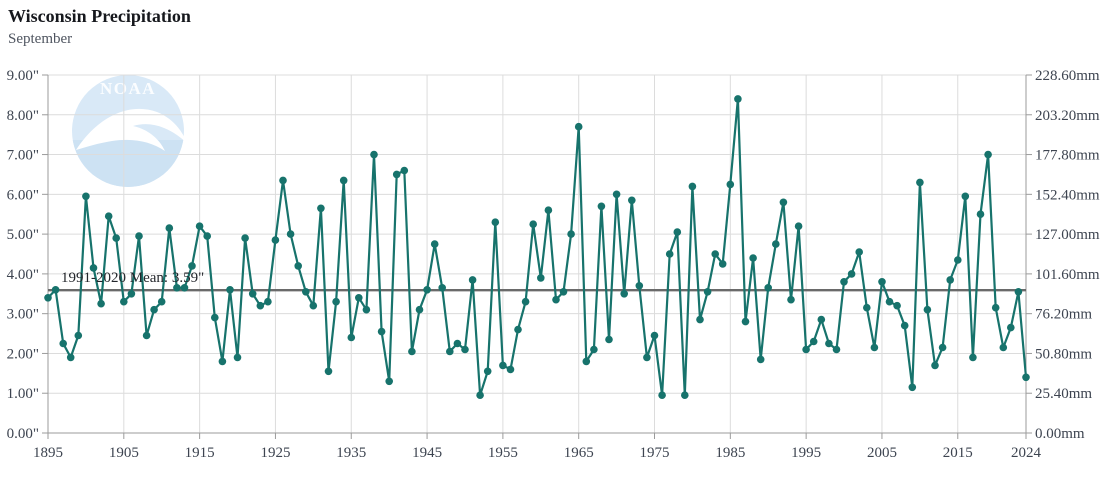  Describe the element at coordinates (359, 298) in the screenshot. I see `data-point-1936` at that location.